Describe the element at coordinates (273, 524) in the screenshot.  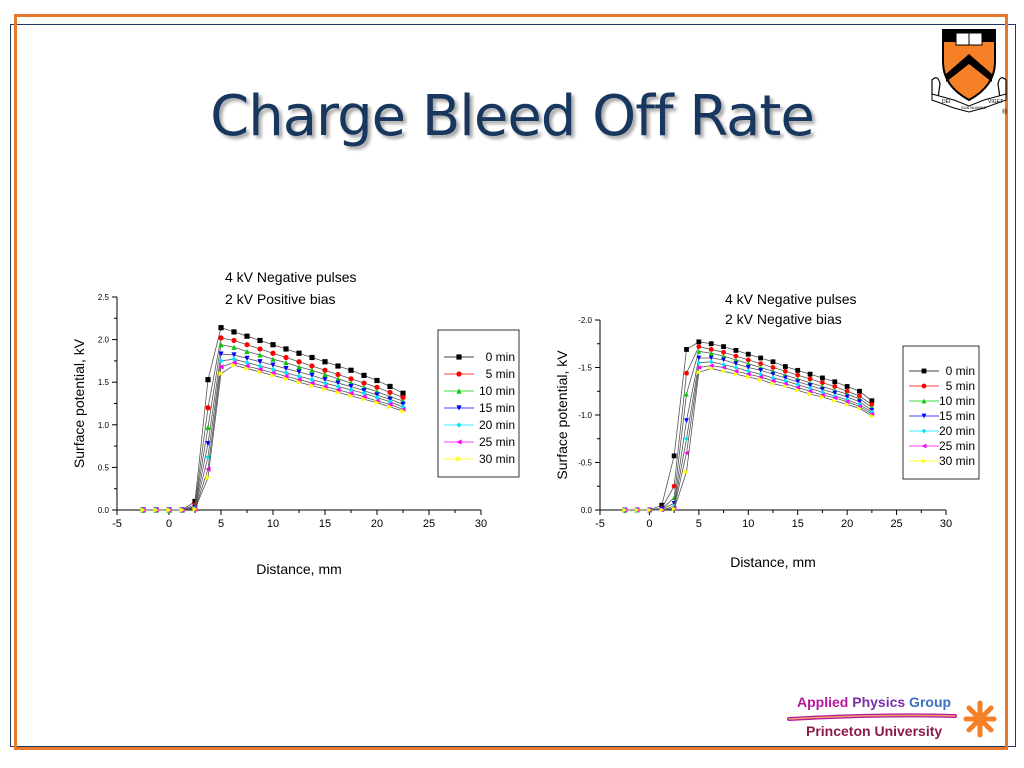
I see `x-tick-label: 10` at that location.